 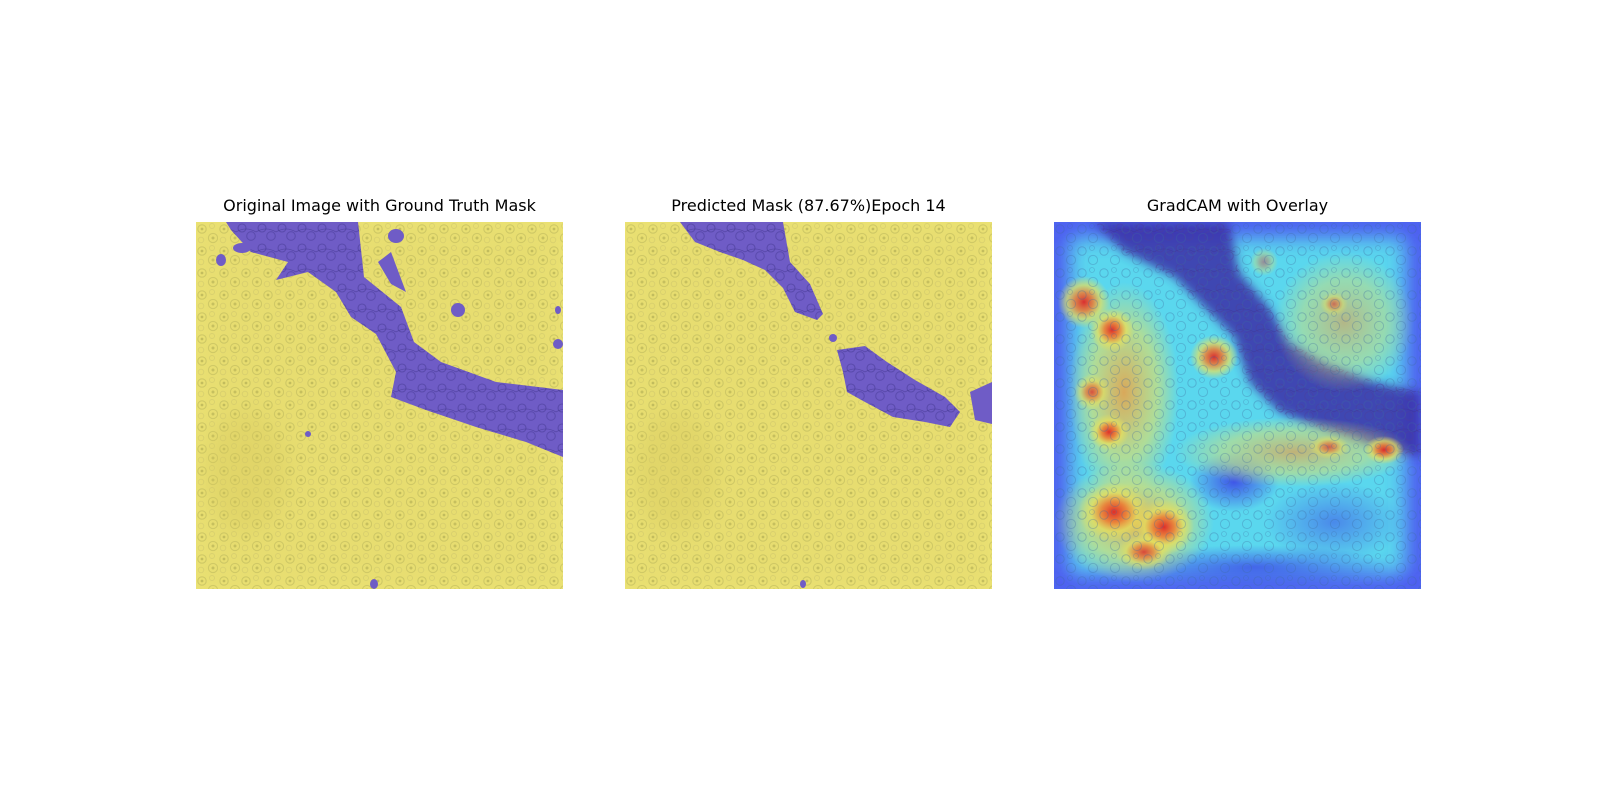 What do you see at coordinates (379, 405) in the screenshot?
I see `ground-truth-image` at bounding box center [379, 405].